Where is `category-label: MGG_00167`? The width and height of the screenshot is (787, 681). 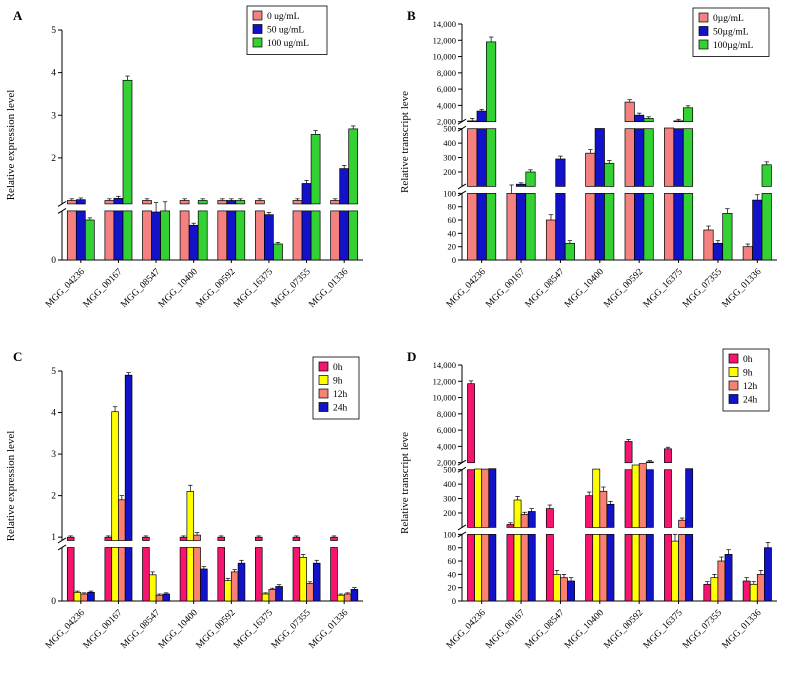
category-label: MGG_00167 is located at coordinates (505, 629).